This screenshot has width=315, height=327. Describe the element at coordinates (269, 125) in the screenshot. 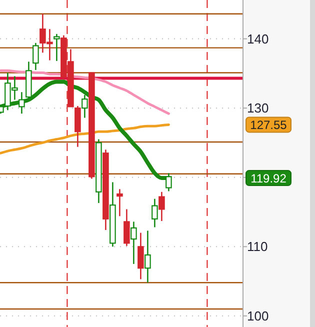

I see `text: 127.55` at that location.